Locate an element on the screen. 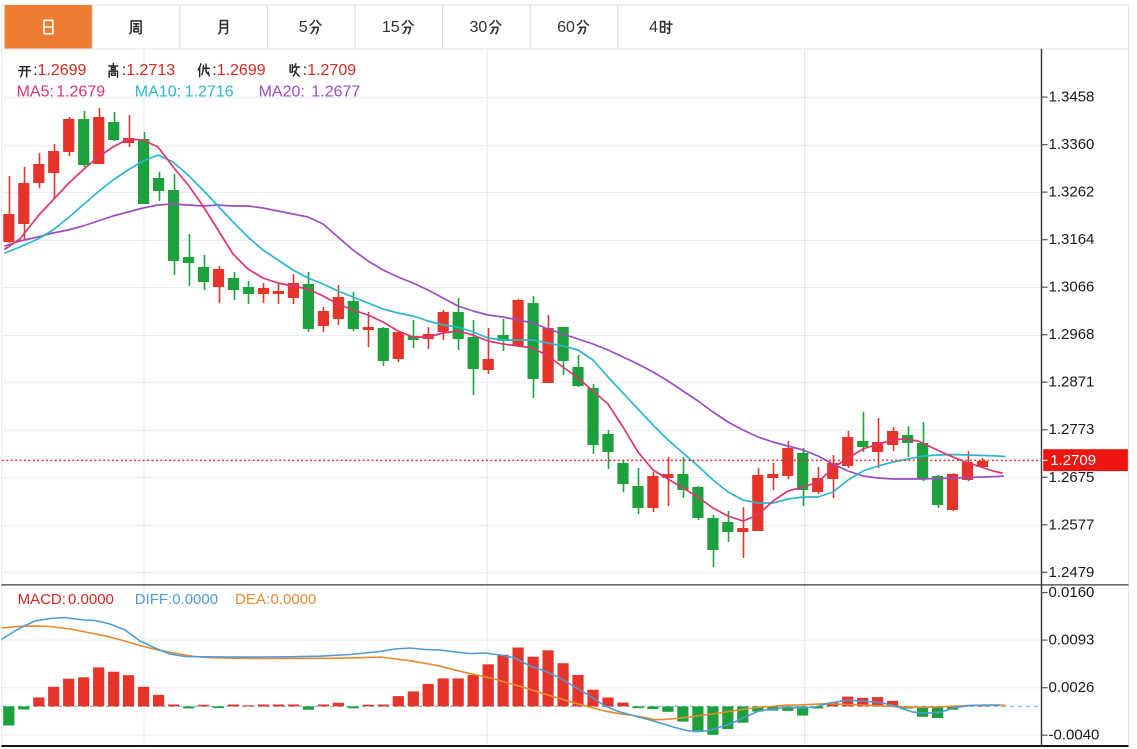  svg-text: 0.0026 is located at coordinates (1072, 687).